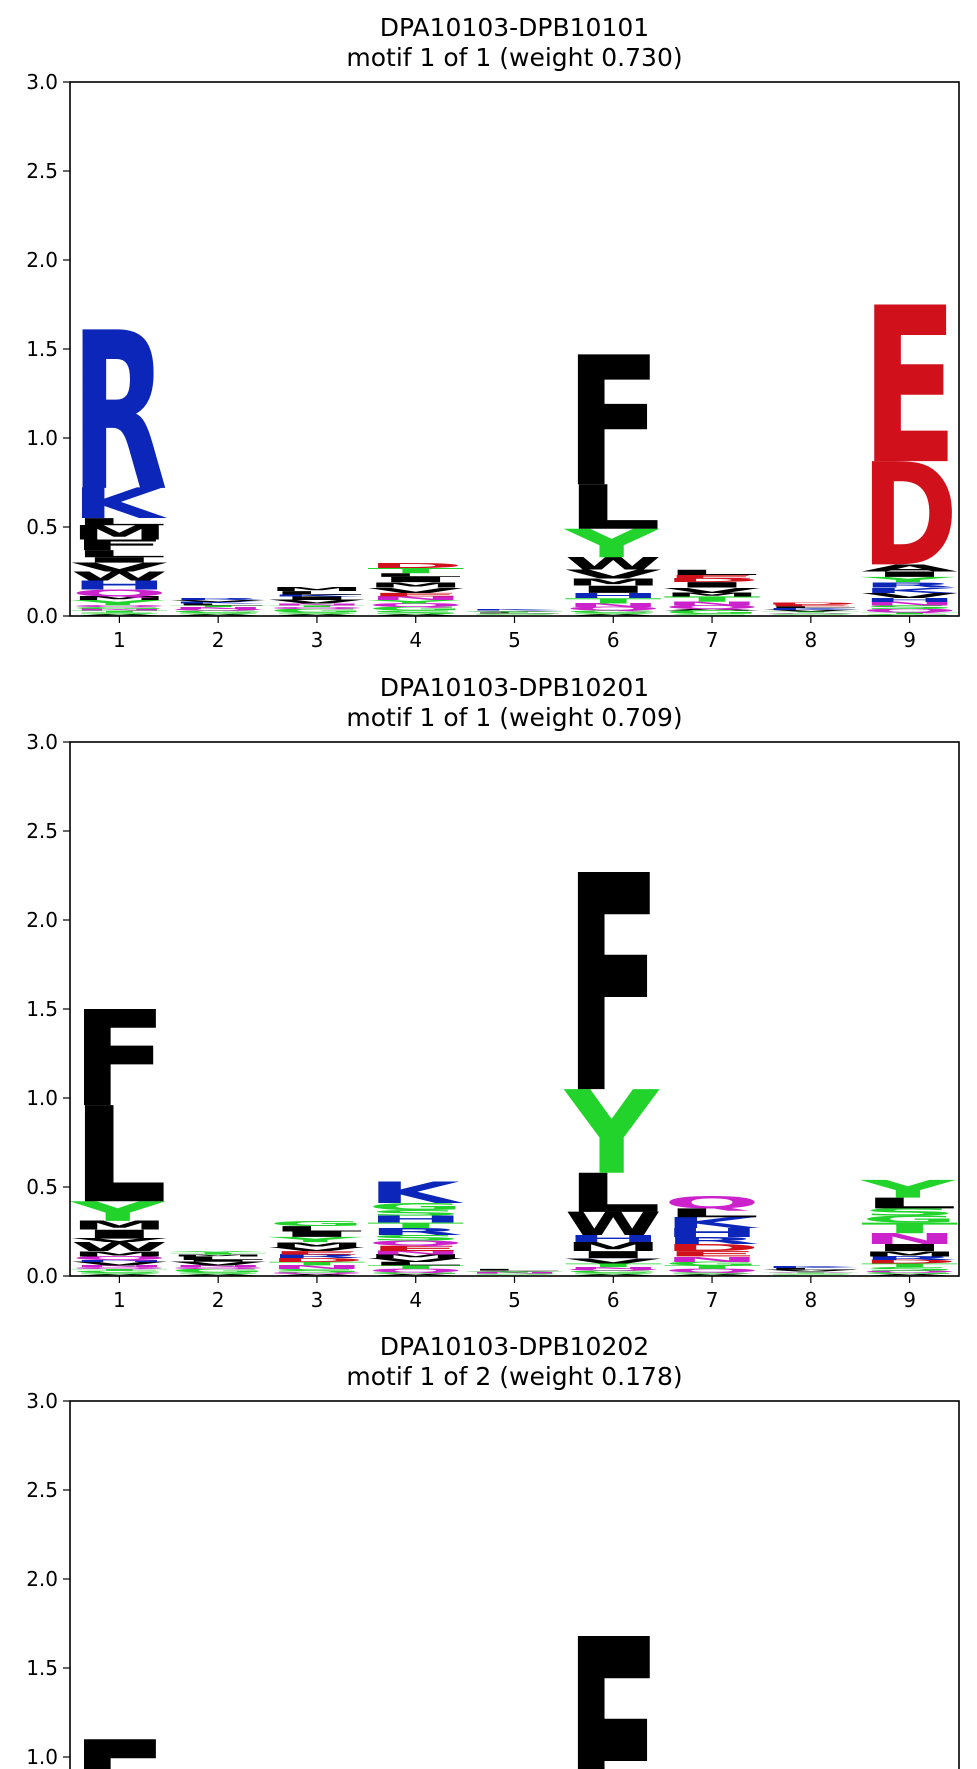  Describe the element at coordinates (42, 831) in the screenshot. I see `y-tick-label: 2.5` at that location.